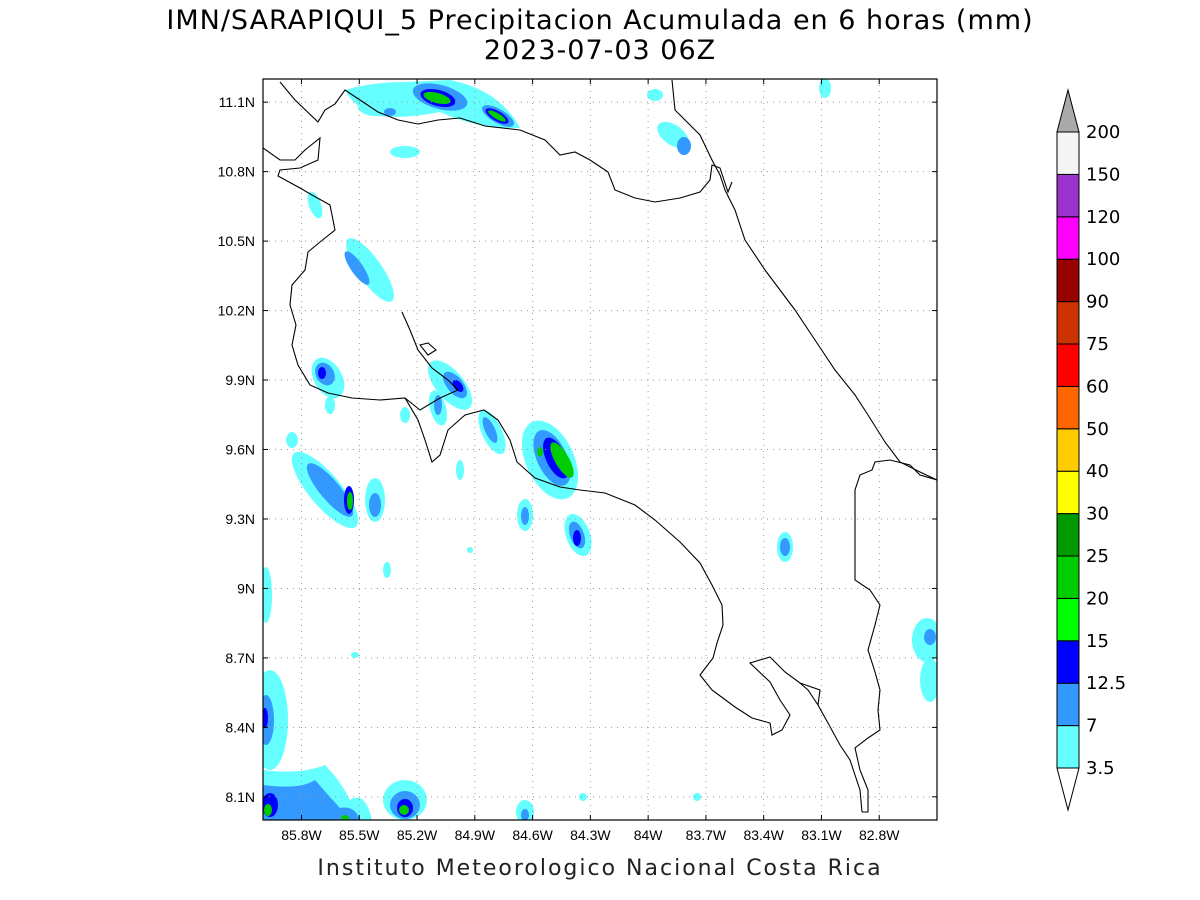  What do you see at coordinates (1097, 386) in the screenshot?
I see `legend-label: 60` at bounding box center [1097, 386].